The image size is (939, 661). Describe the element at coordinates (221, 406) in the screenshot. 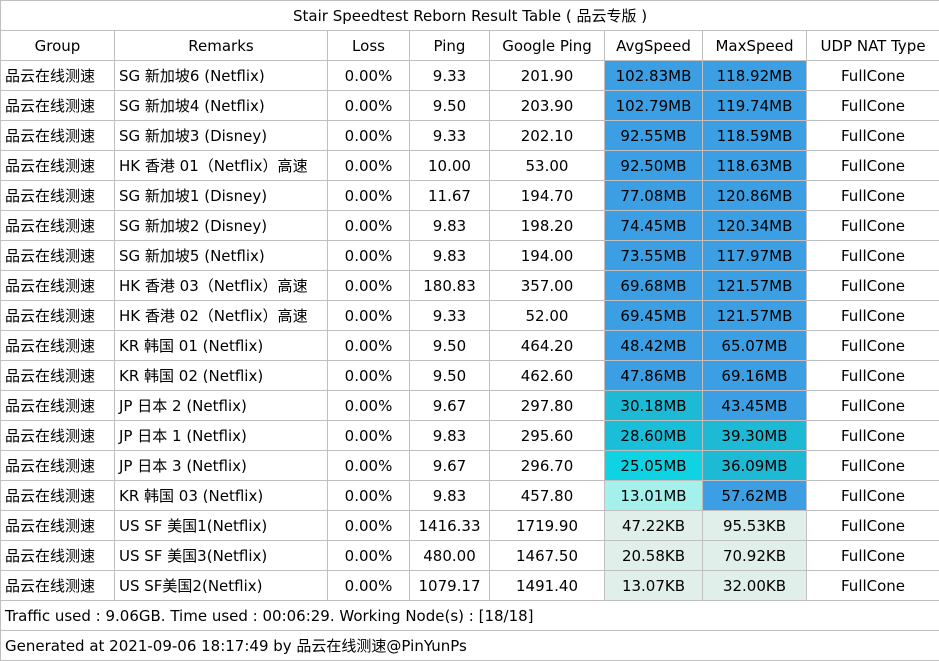

I see `cell-remarks: JP 日本 2 (Netflix)` at that location.